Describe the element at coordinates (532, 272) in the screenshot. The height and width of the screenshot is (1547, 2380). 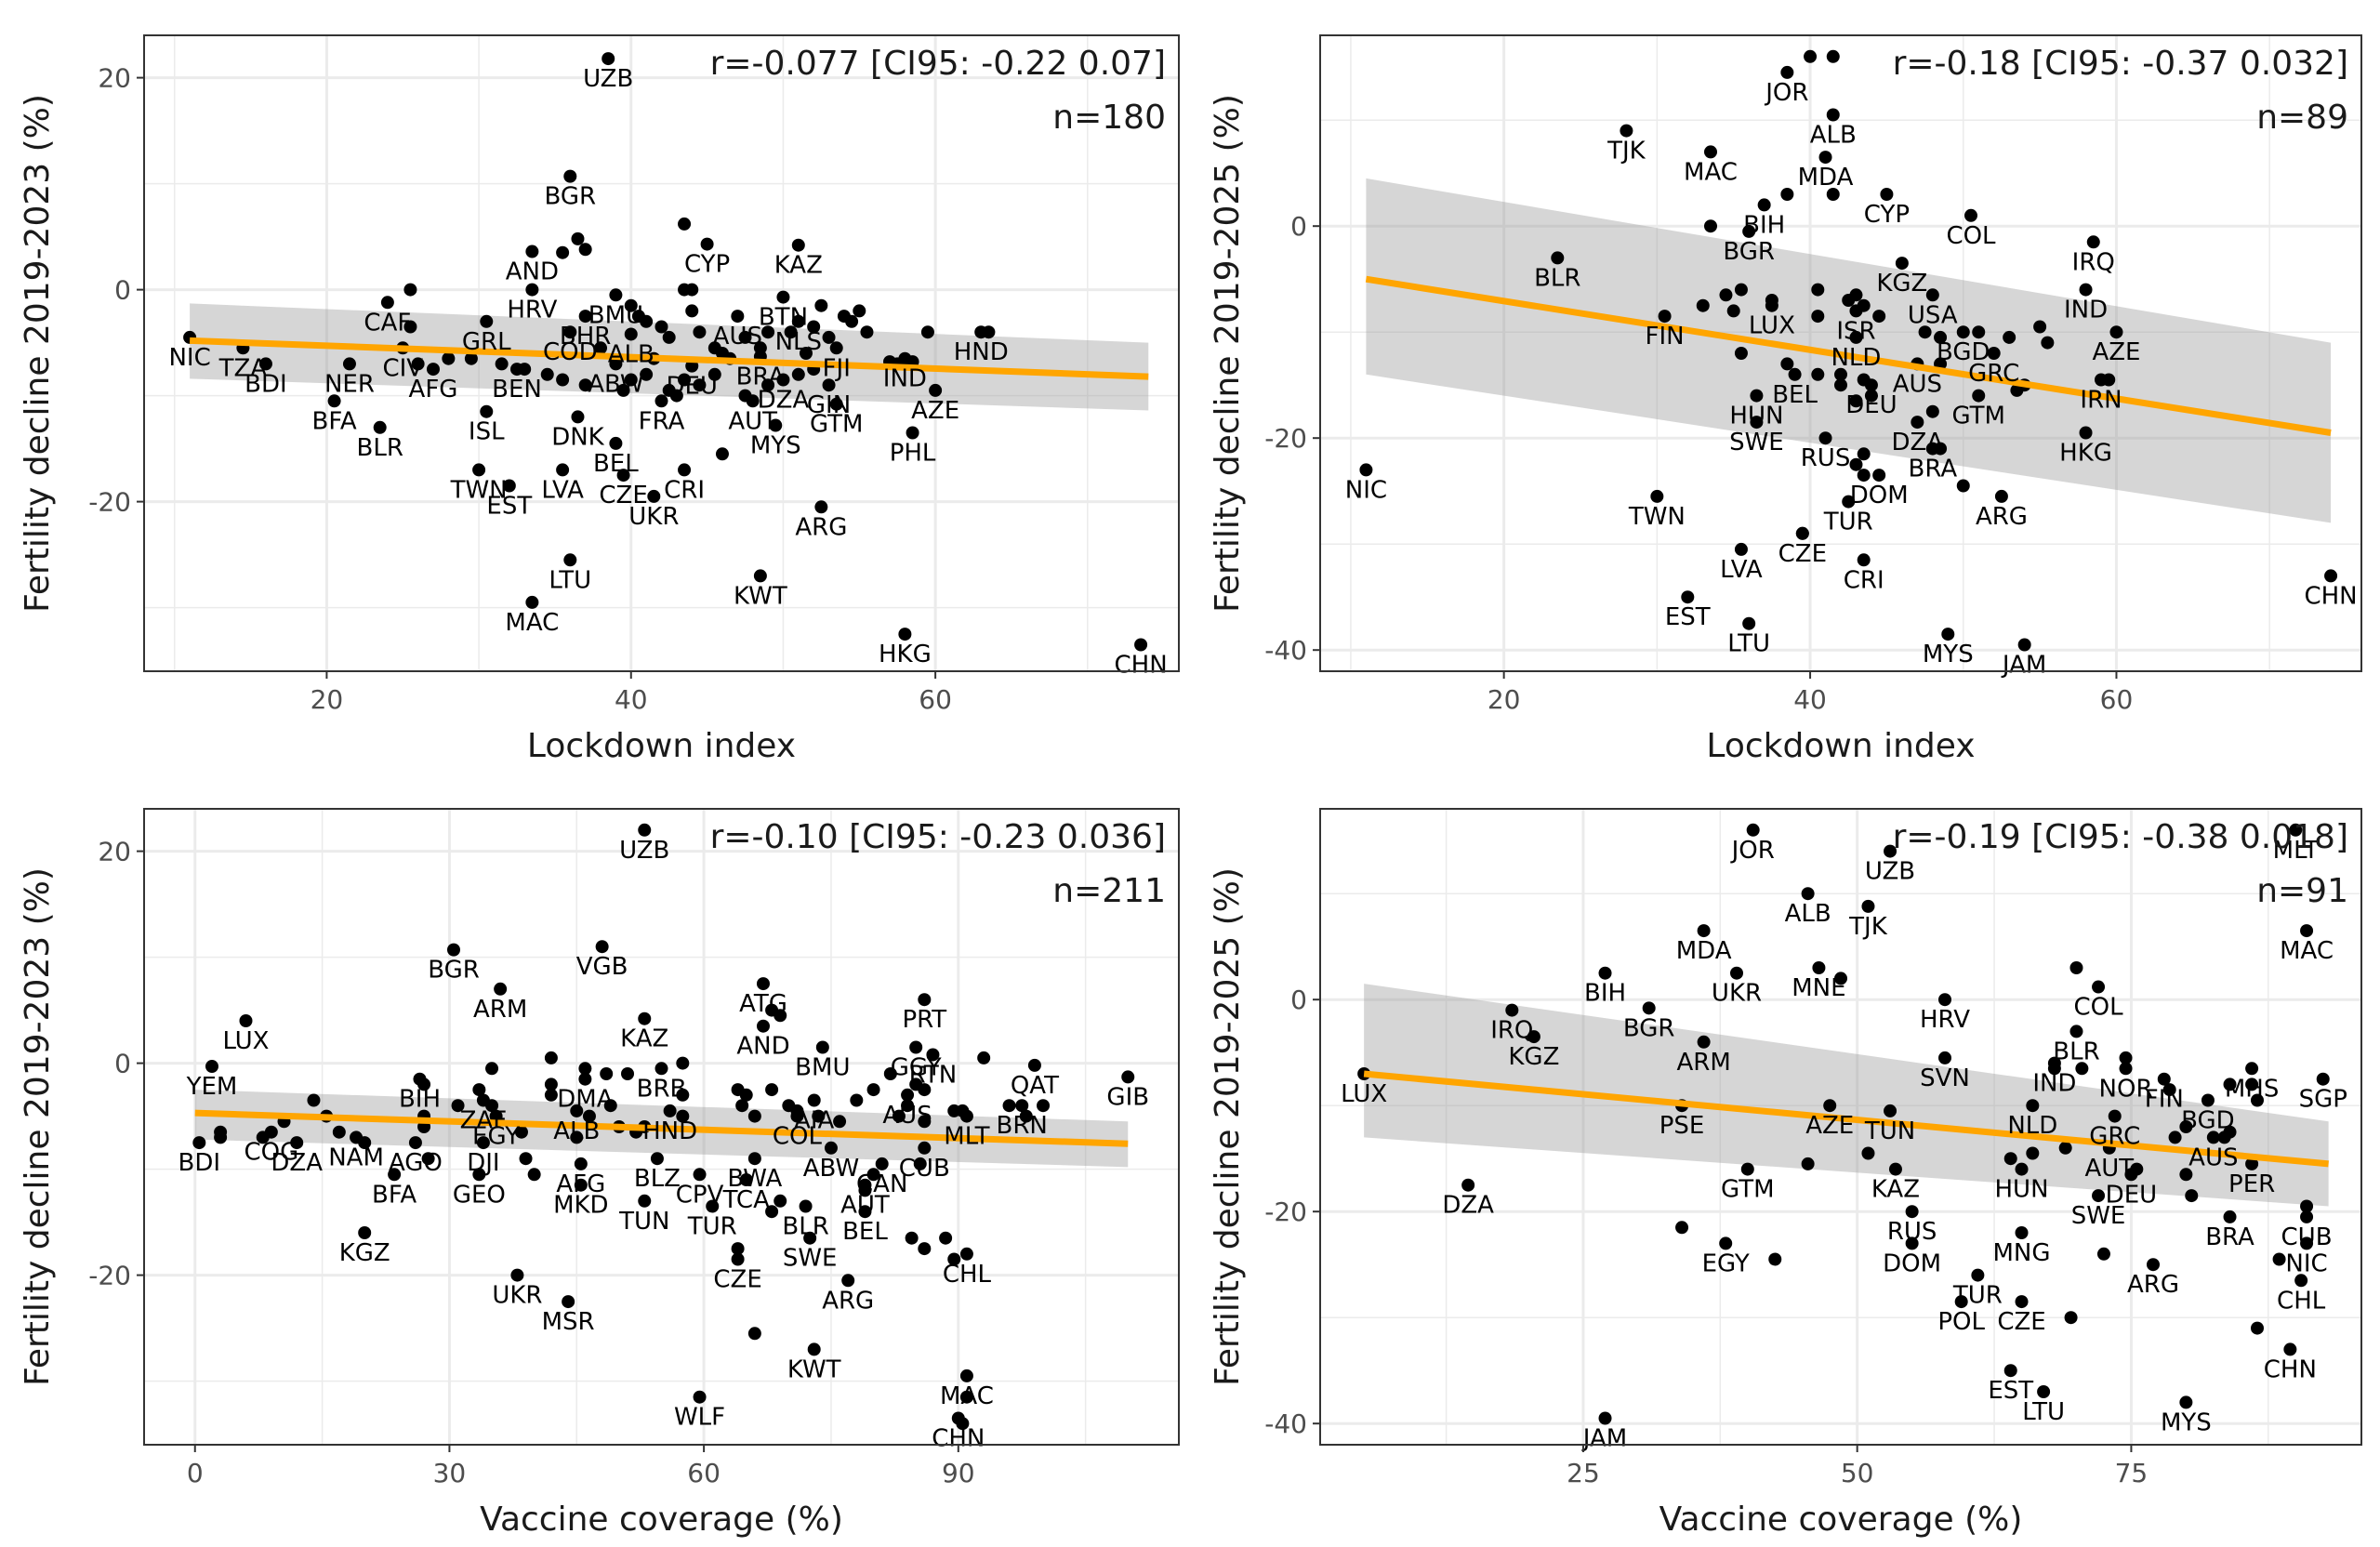
I see `point-label: AND` at that location.